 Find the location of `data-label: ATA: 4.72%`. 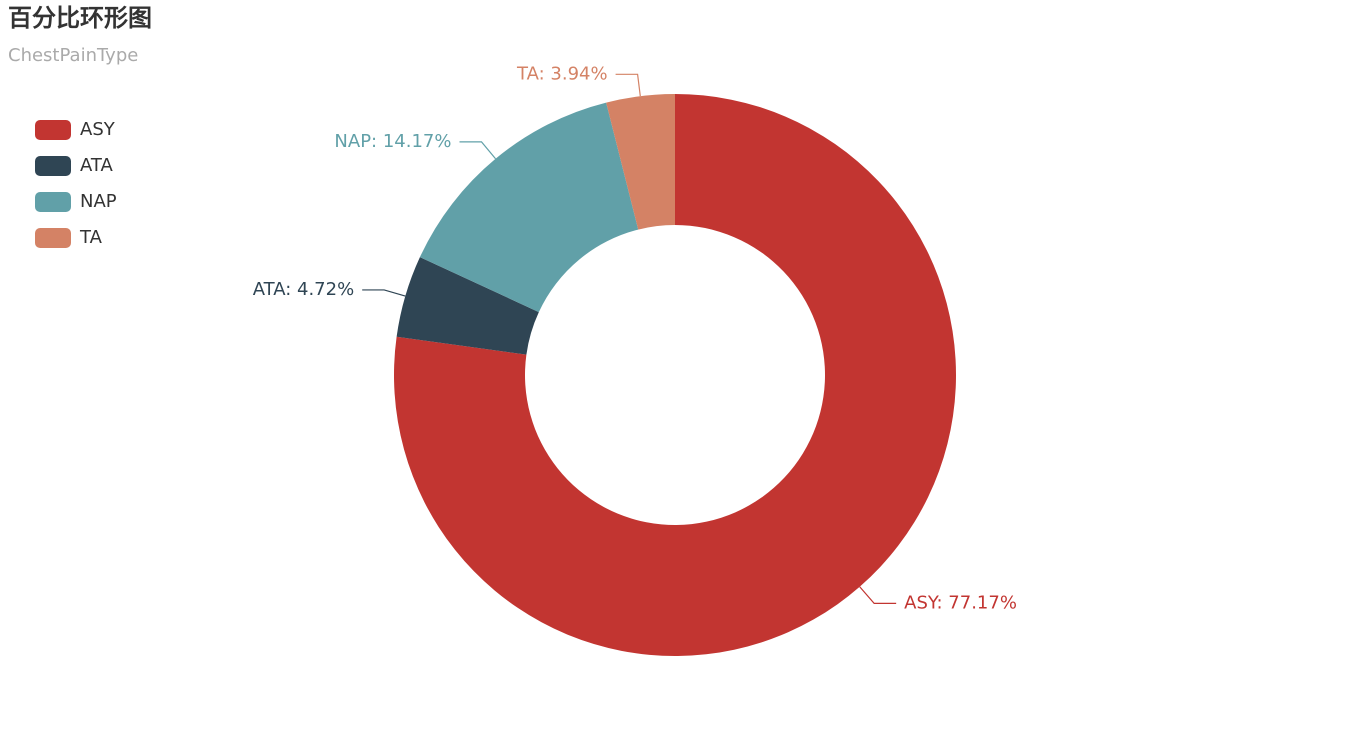

data-label: ATA: 4.72% is located at coordinates (303, 289).